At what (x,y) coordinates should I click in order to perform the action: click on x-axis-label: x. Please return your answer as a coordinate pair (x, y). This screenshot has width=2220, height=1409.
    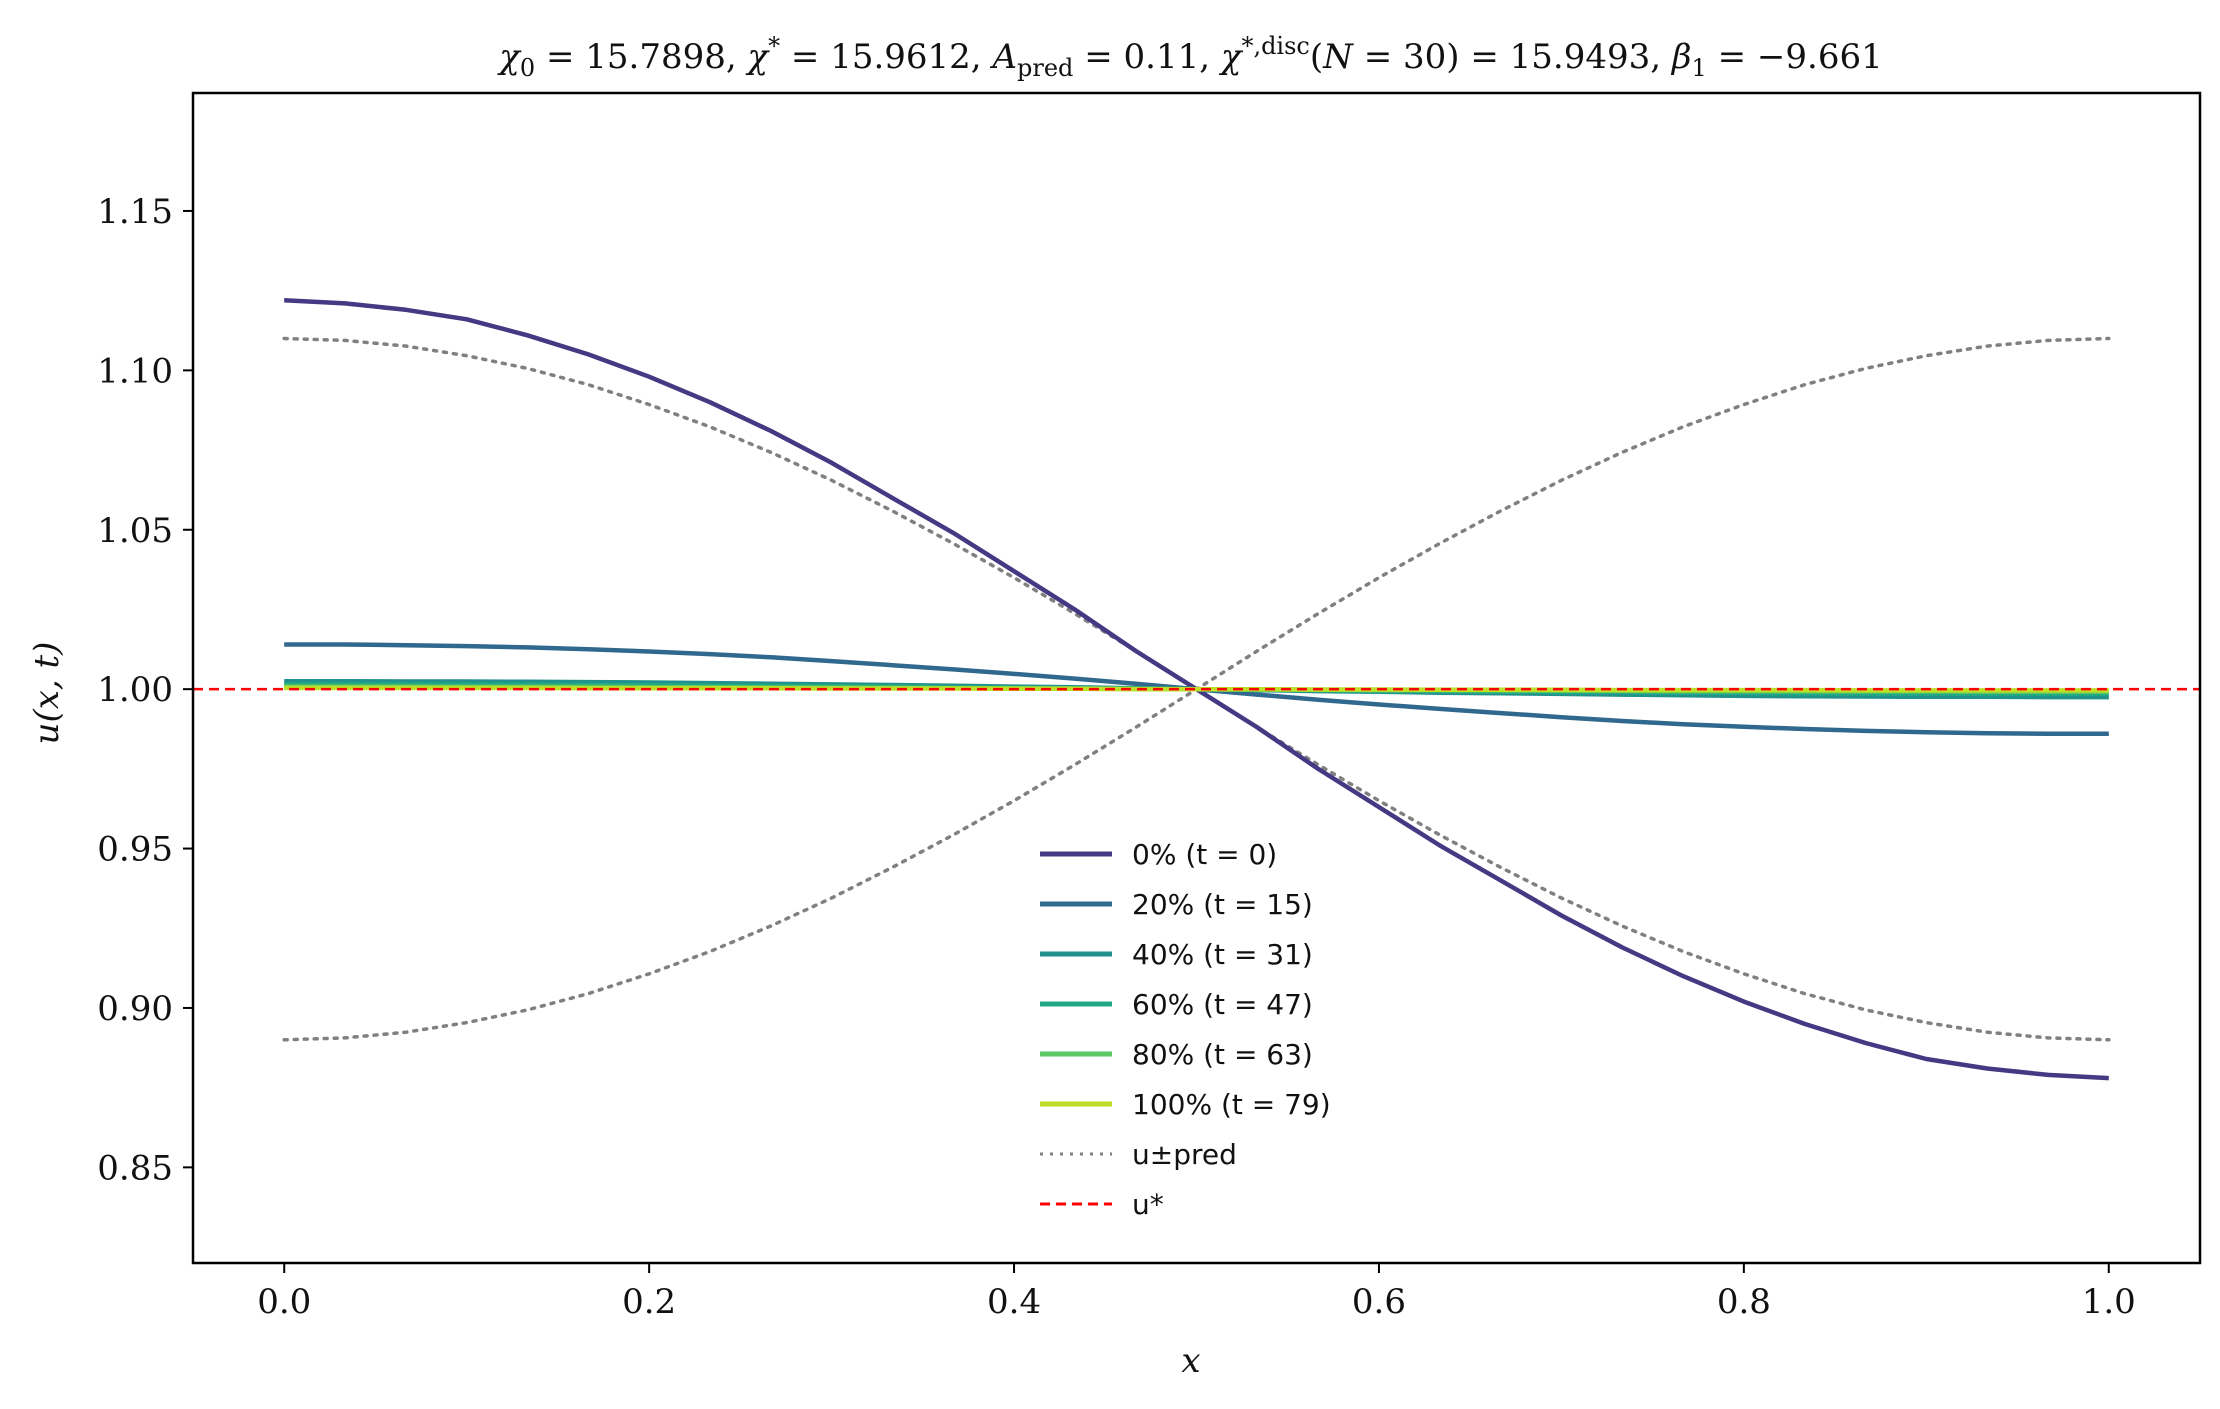
    Looking at the image, I should click on (1190, 1361).